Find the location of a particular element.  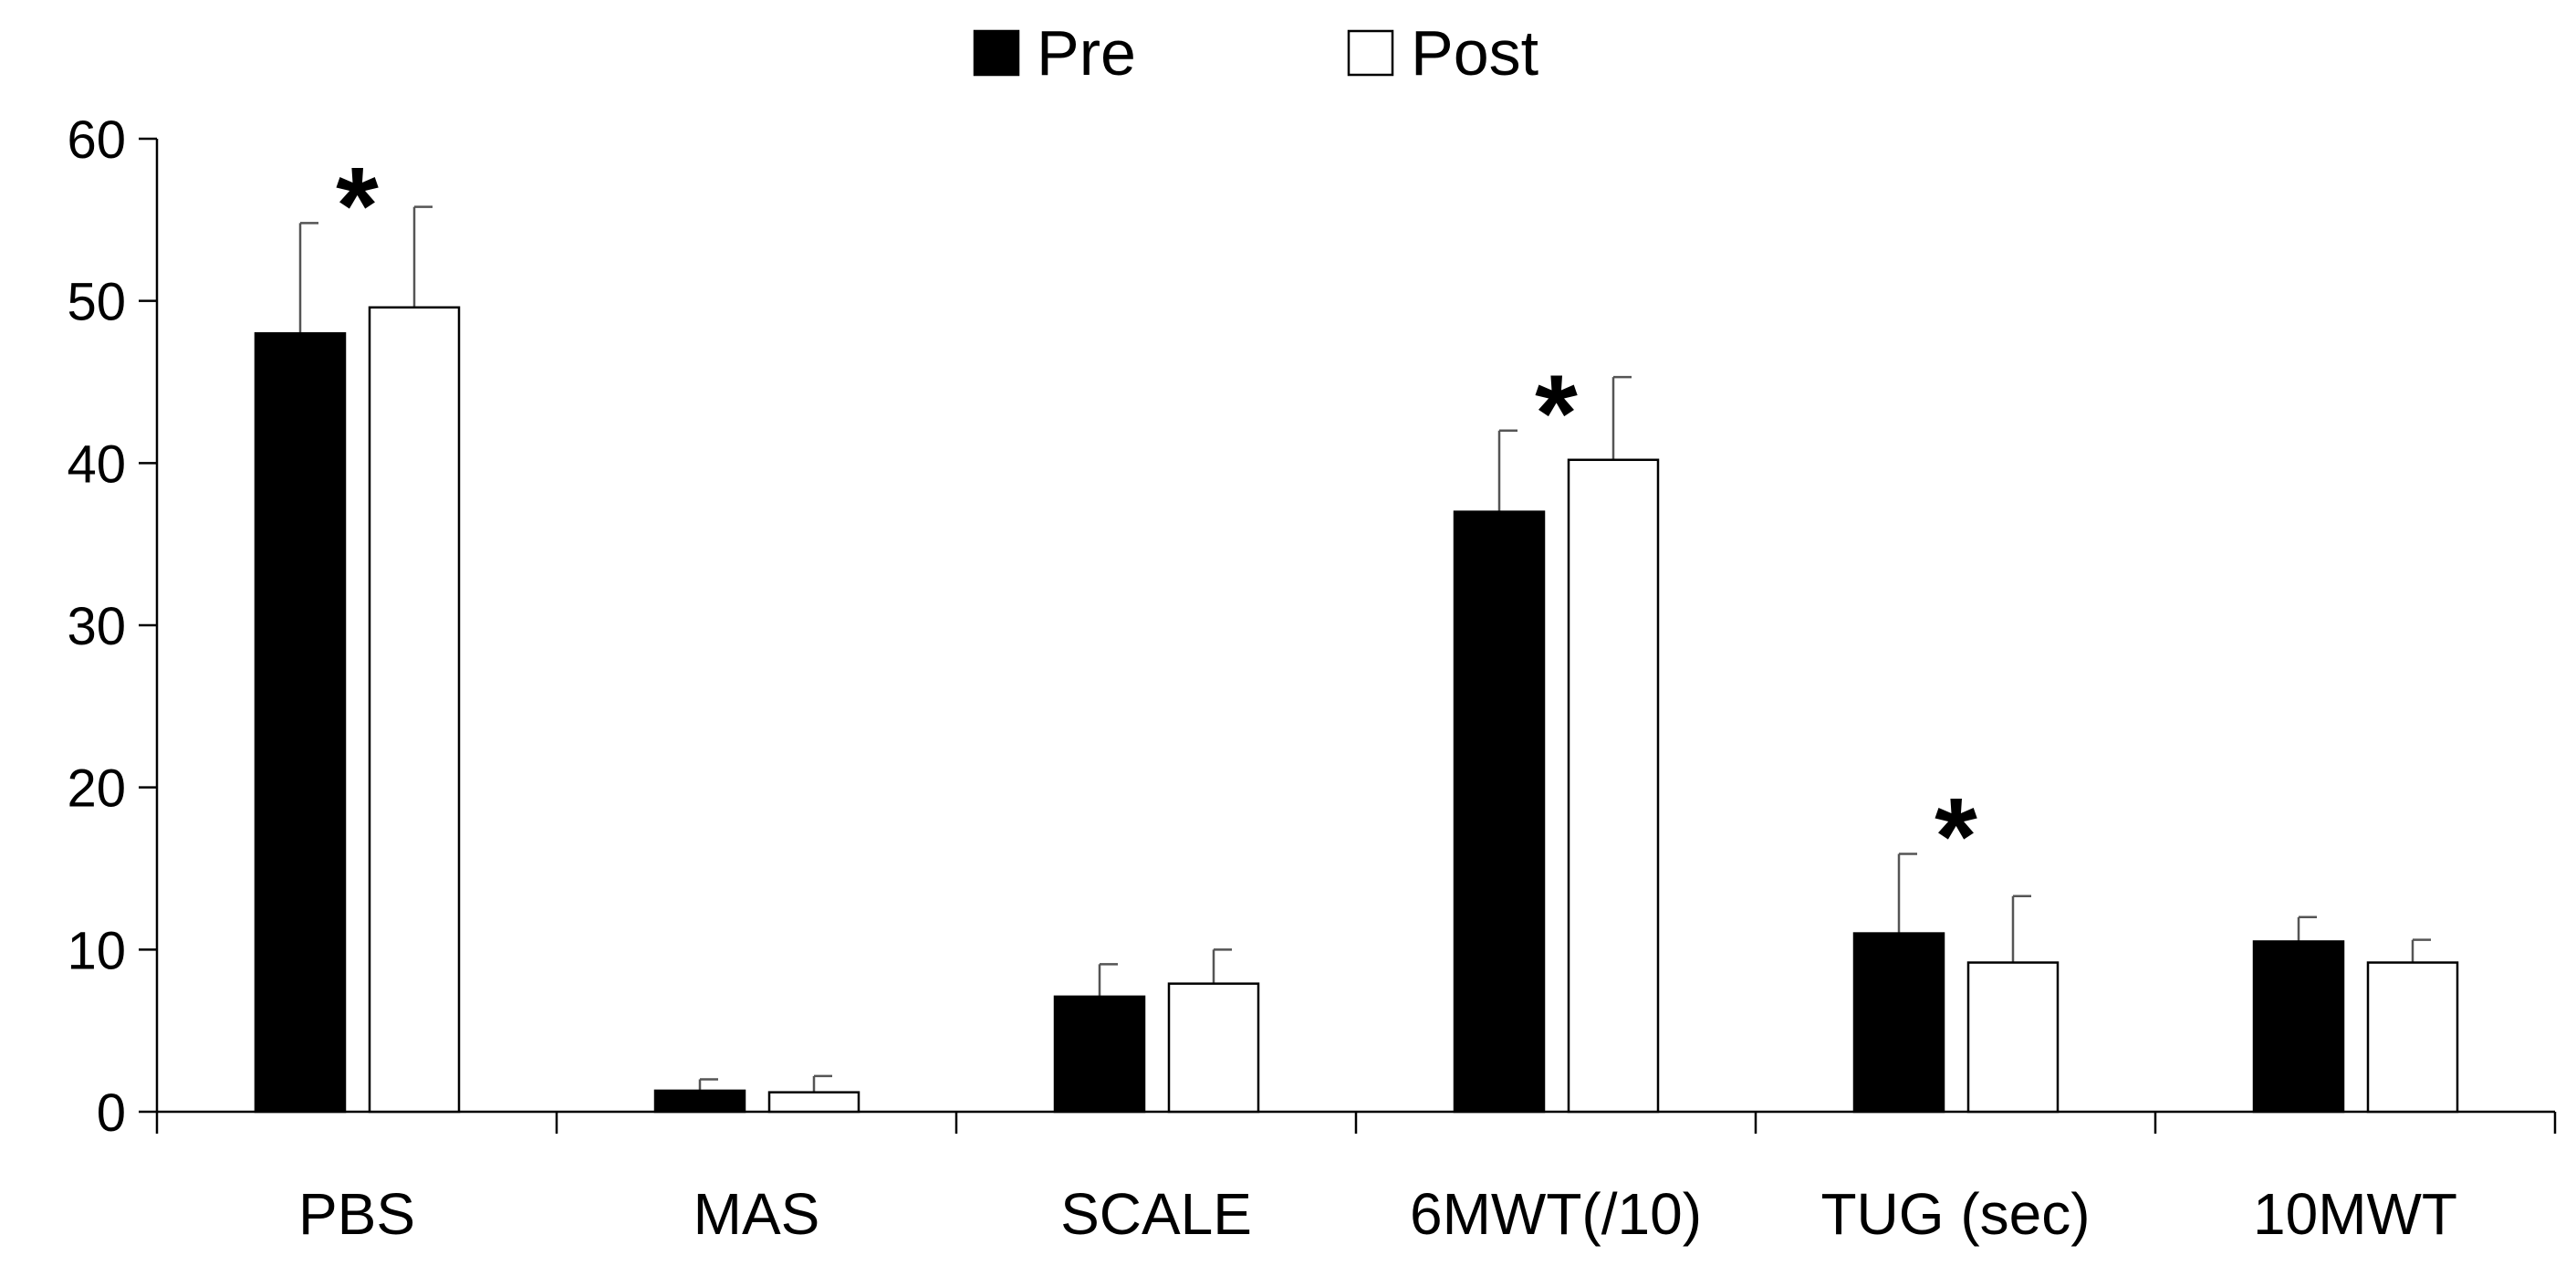

y-tick-label: 10 is located at coordinates (96, 950).